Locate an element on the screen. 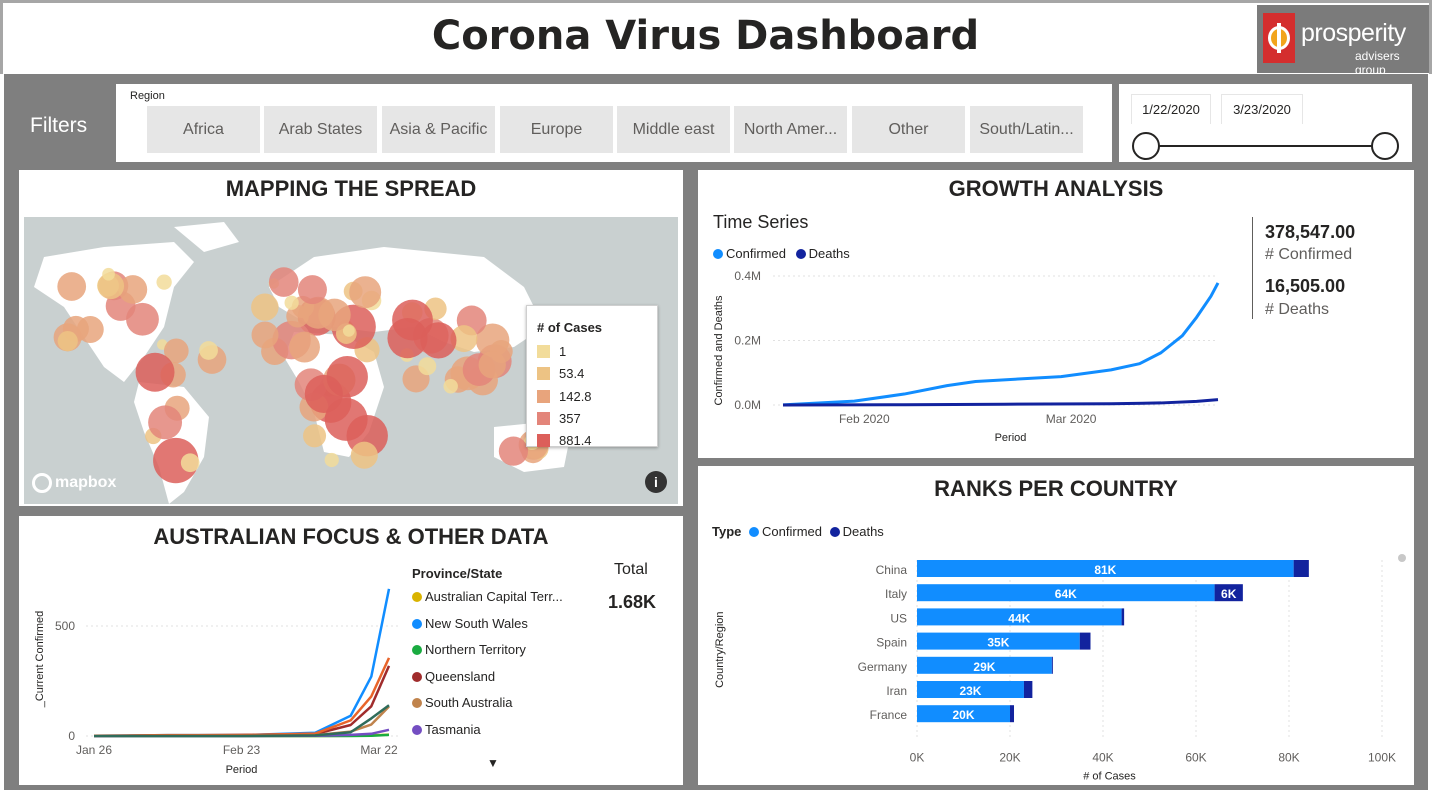 The width and height of the screenshot is (1432, 790). y-tick-label: 0.2M is located at coordinates (747, 341).